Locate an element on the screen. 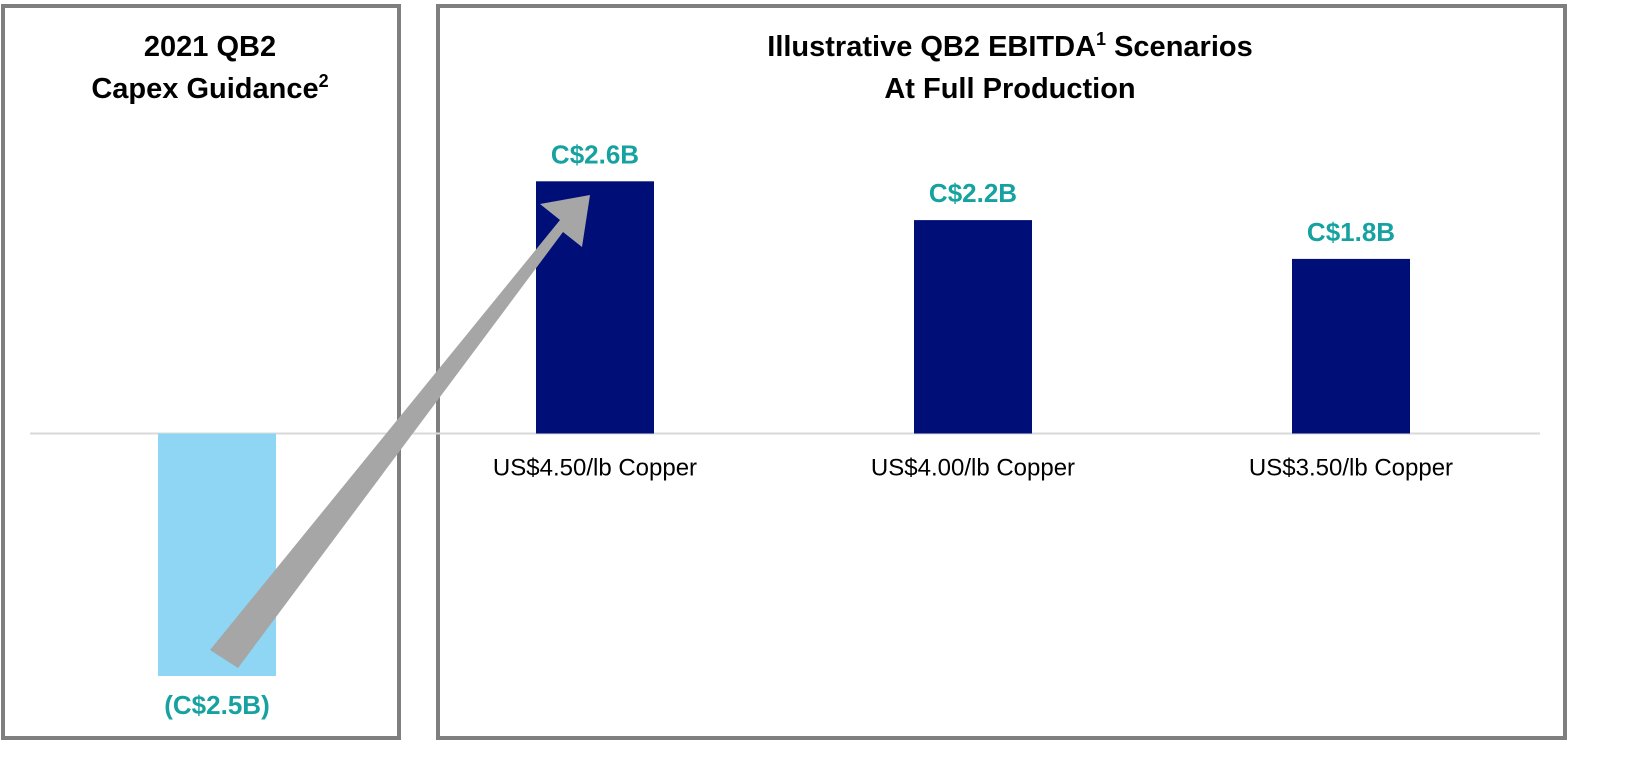 This screenshot has width=1650, height=776. category-label: US$4.00/lb Copper is located at coordinates (973, 468).